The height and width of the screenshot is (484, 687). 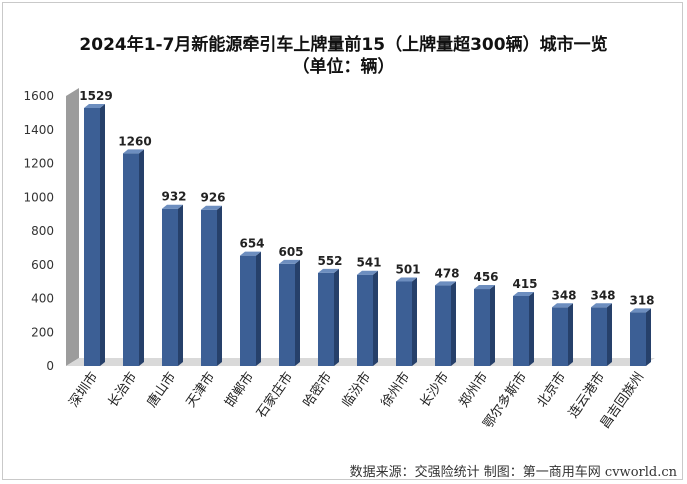 I want to click on x-category-label: 北京市, so click(x=551, y=389).